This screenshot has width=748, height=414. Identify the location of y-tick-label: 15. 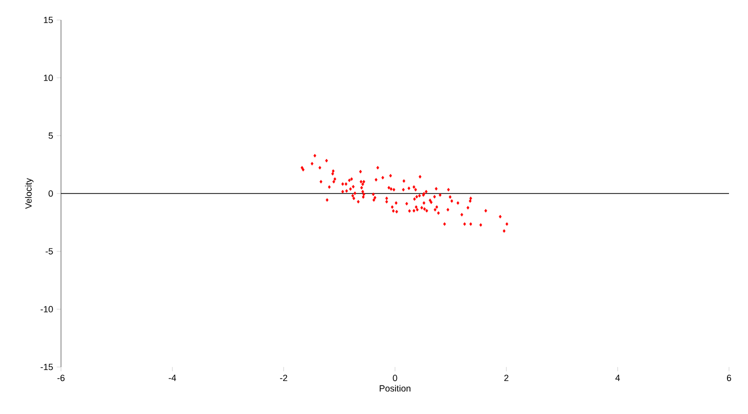
(48, 20).